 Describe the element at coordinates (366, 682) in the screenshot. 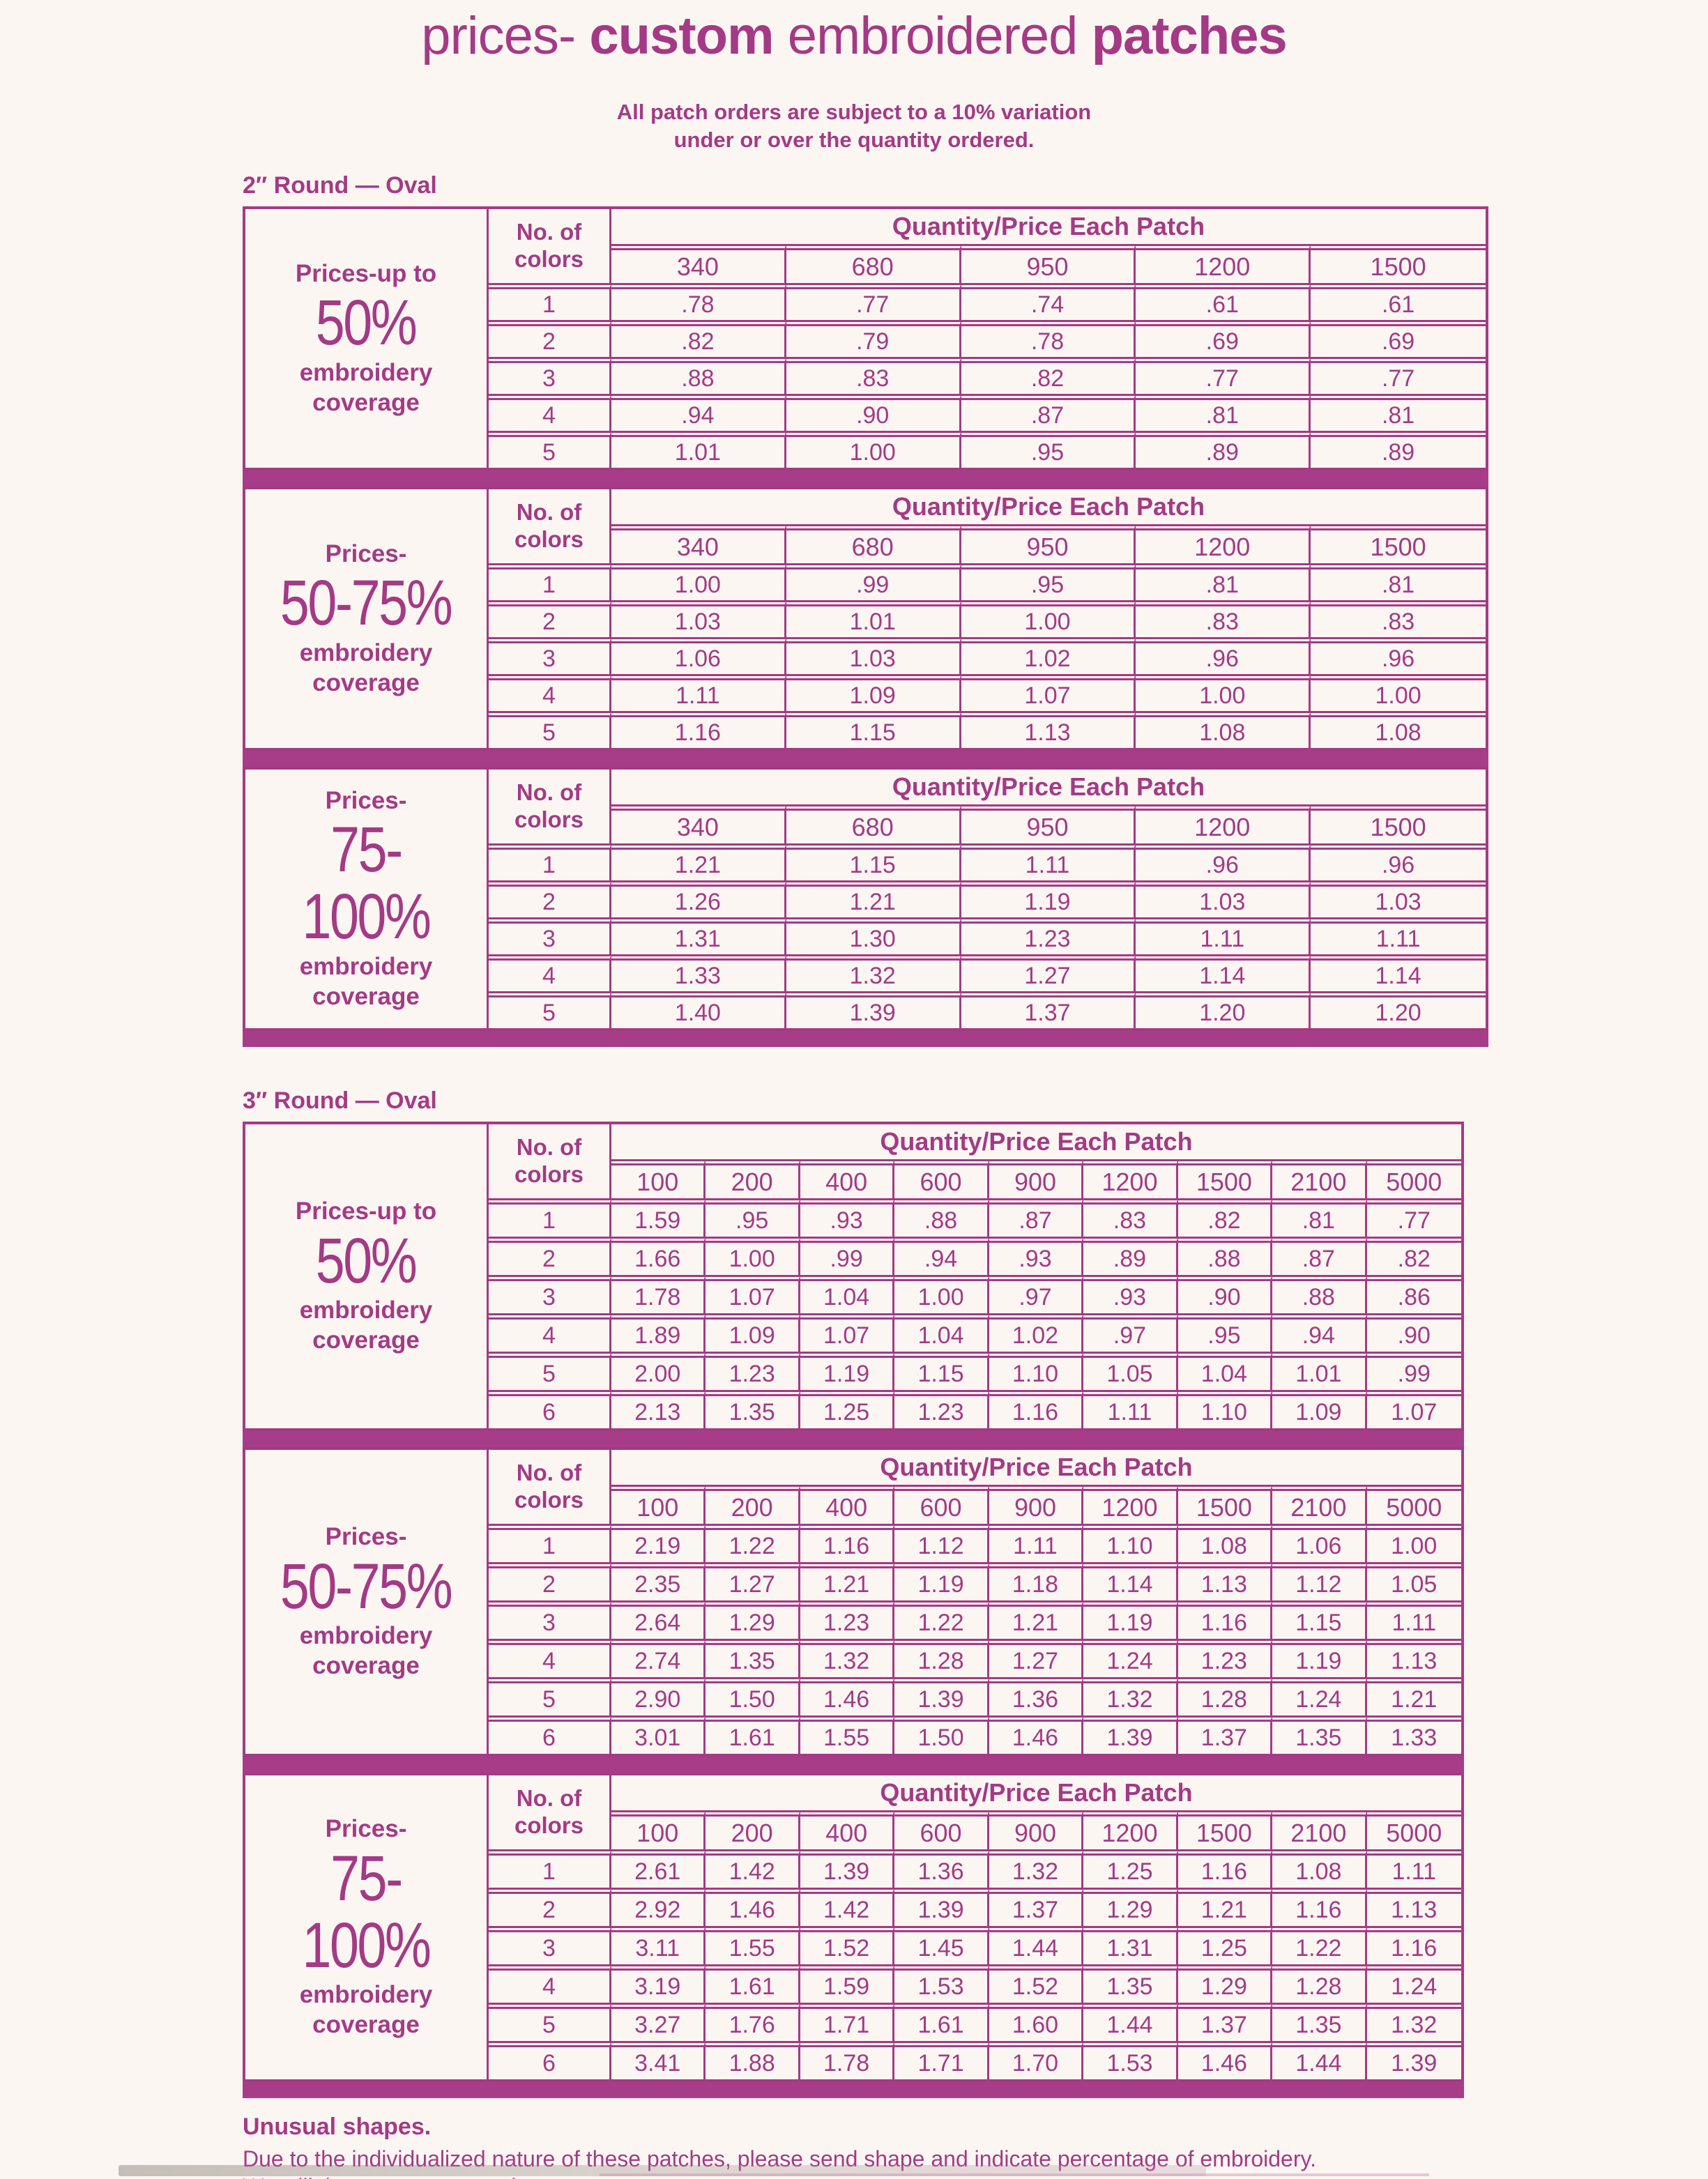

I see `coverage-label-line: coverage` at that location.